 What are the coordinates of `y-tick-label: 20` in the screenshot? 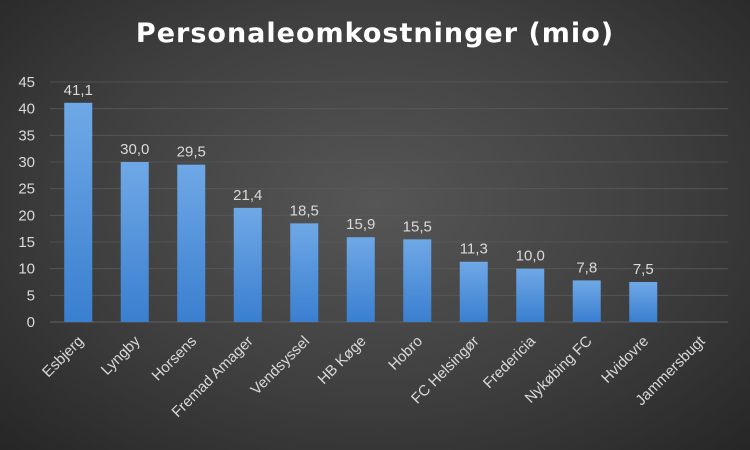 It's located at (26, 215).